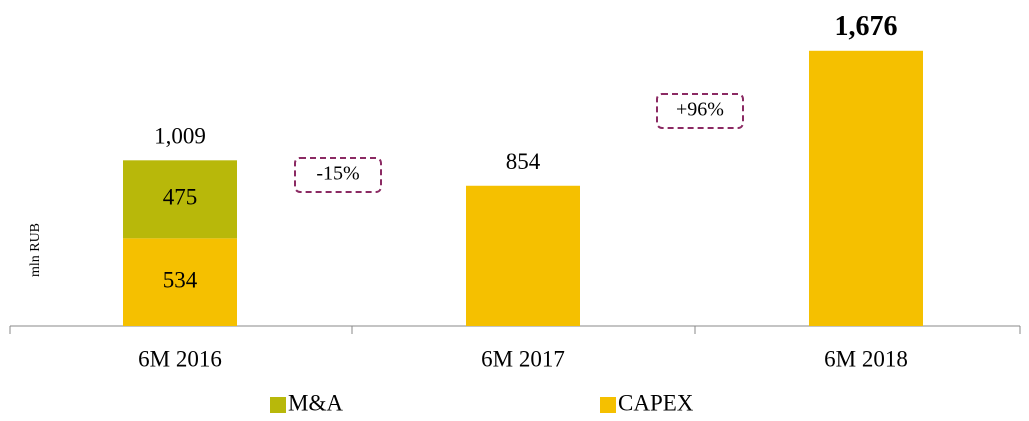  I want to click on x-tick-label: 6M 2018, so click(866, 358).